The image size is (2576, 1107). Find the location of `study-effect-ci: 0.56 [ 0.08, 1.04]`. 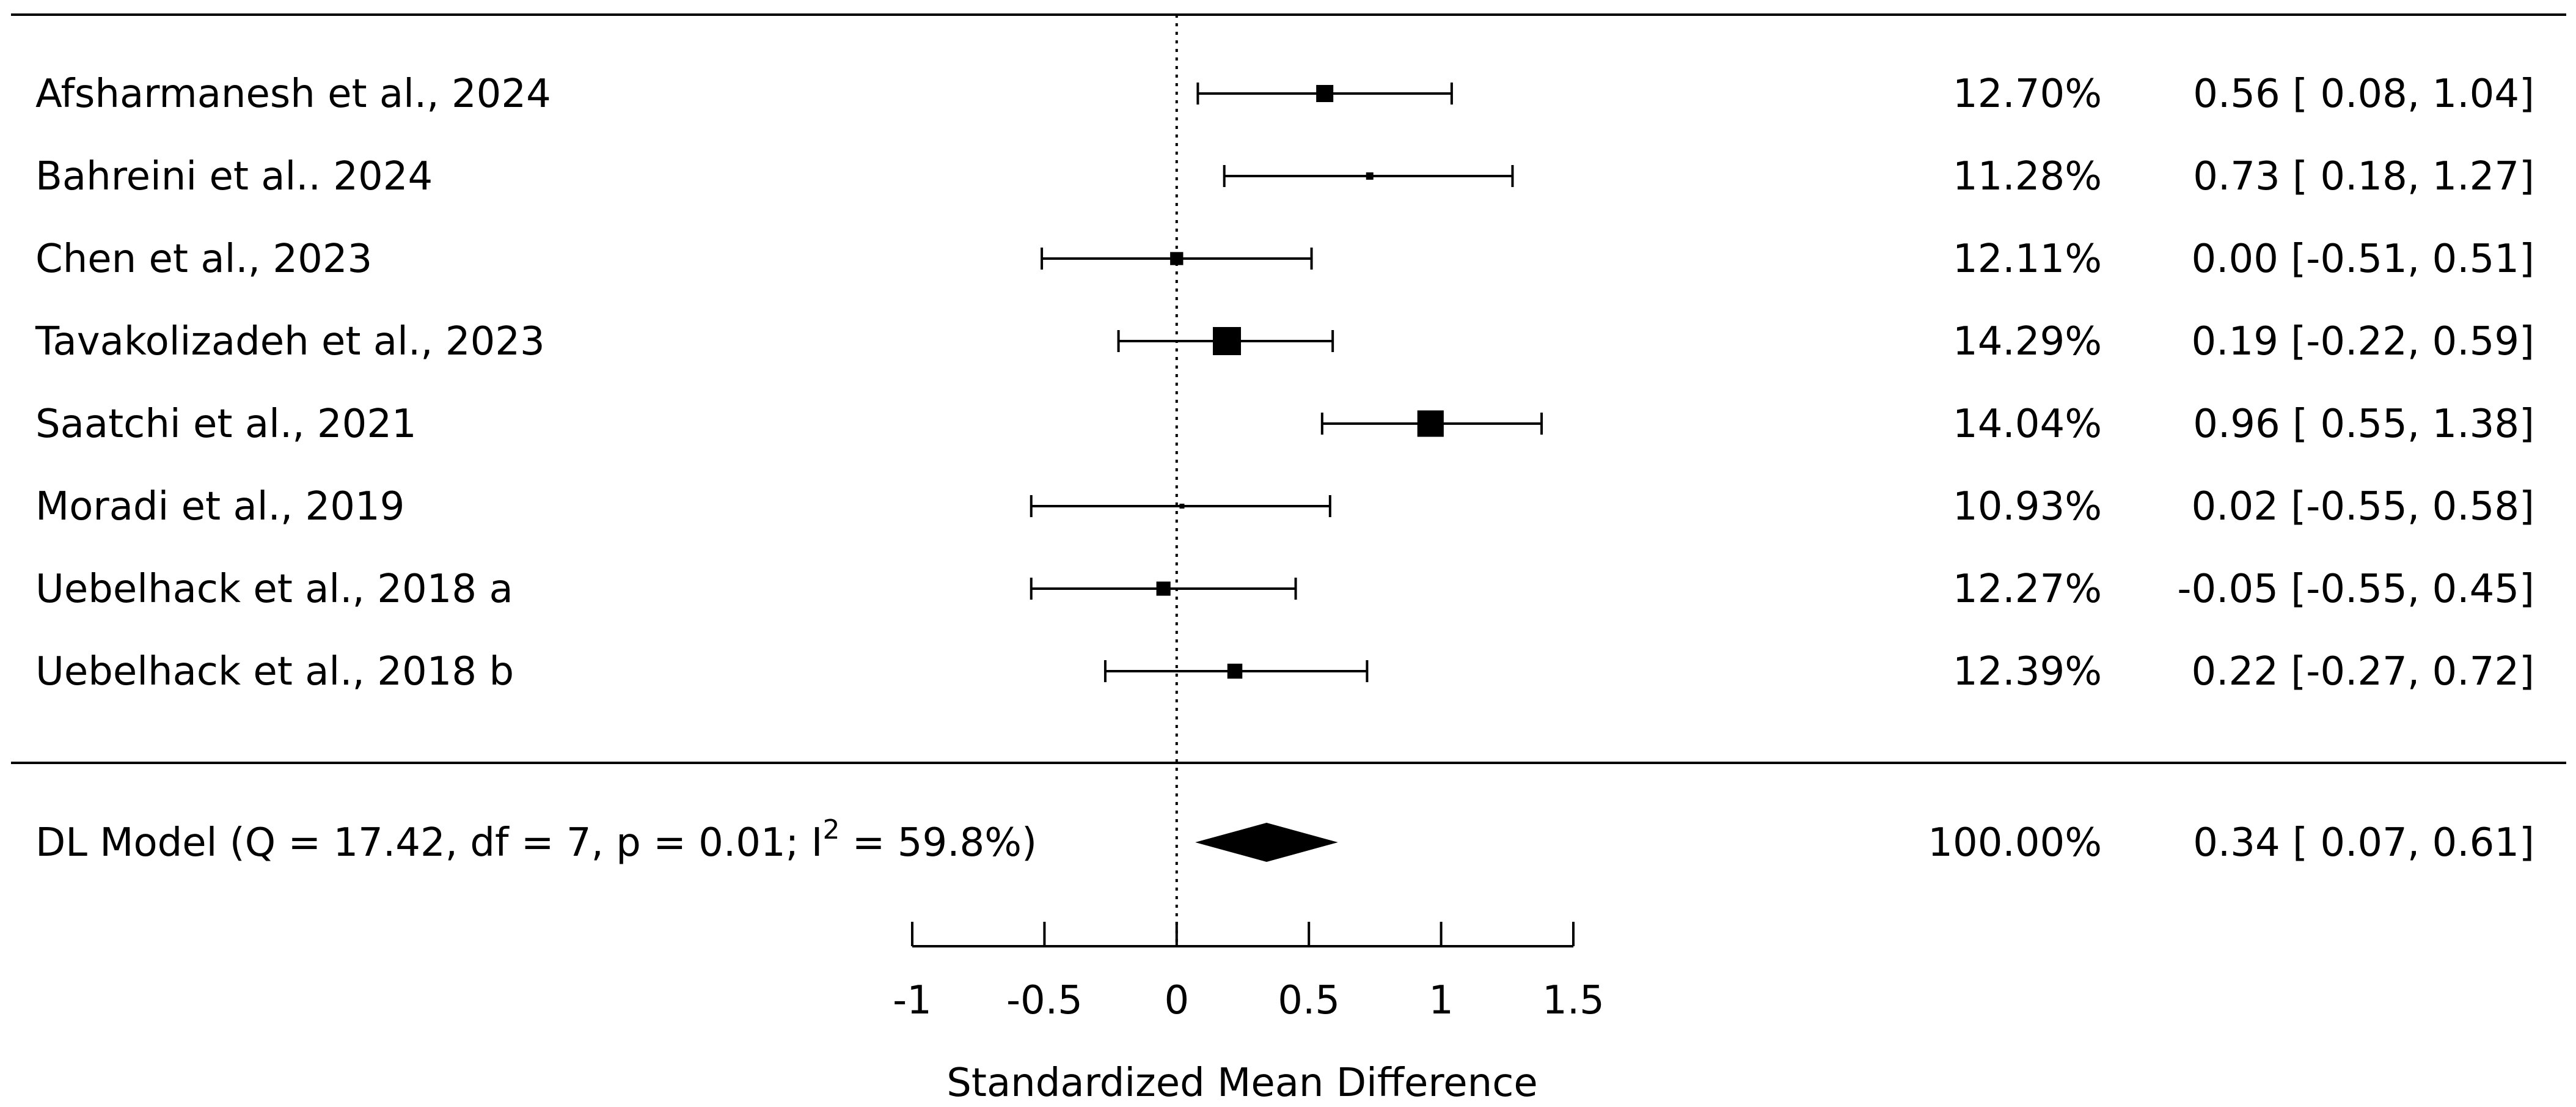

study-effect-ci: 0.56 [ 0.08, 1.04] is located at coordinates (2363, 94).